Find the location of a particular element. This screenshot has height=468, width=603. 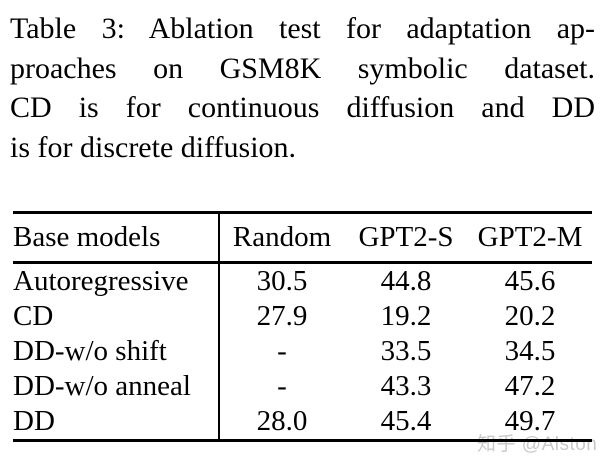

table-row-autoregressive: Autoregressive 30.5 44.8 45.6 is located at coordinates (302, 280).